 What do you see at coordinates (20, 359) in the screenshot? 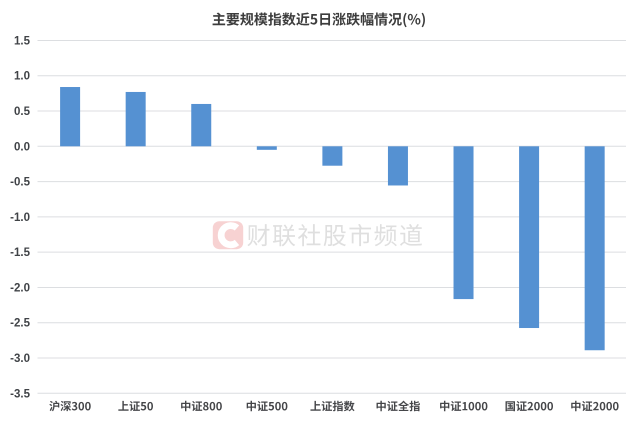
I see `svg-text: -3.0` at bounding box center [20, 359].